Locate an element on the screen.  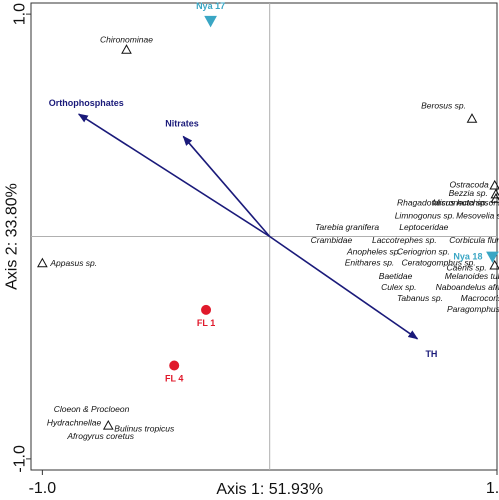
species-label: Ceratogomphus sp. is located at coordinates (439, 262).